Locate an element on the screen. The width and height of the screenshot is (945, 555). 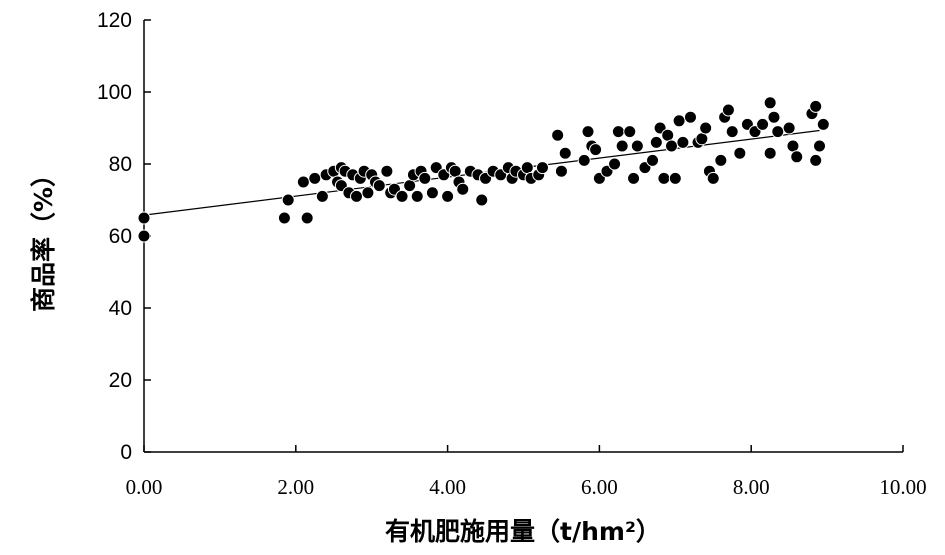
x-axis-title: 有机肥施用量（t/hm²） is located at coordinates (523, 531).